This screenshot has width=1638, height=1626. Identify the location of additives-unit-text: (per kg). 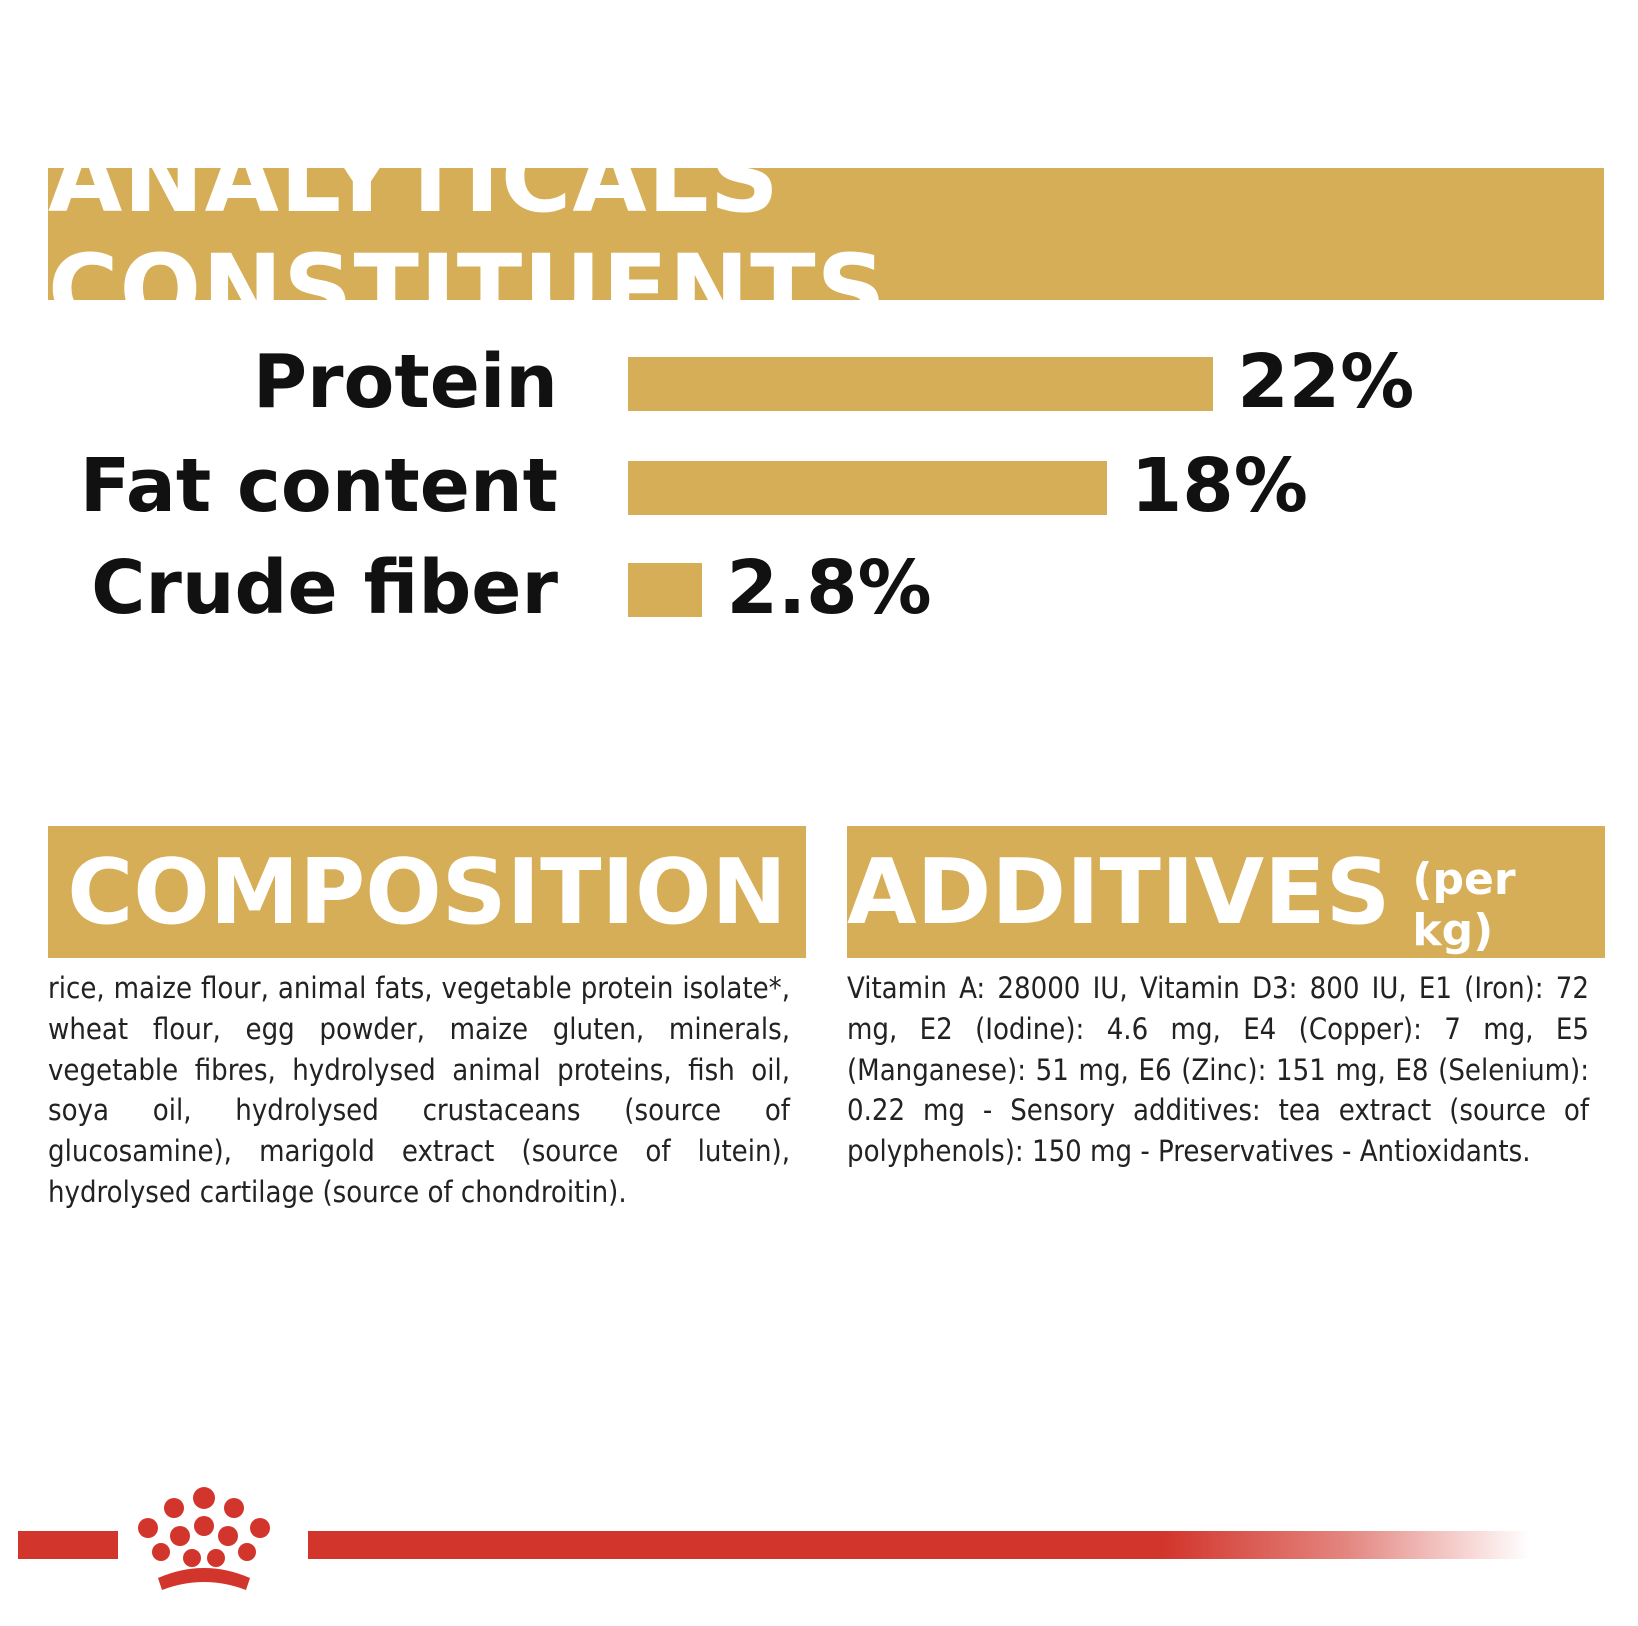
(1464, 905).